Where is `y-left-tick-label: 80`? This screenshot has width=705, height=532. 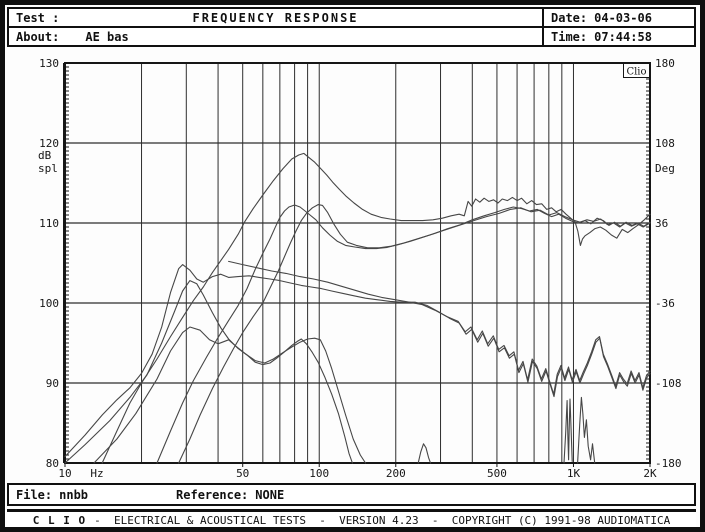
y-left-tick-label: 80 is located at coordinates (52, 463).